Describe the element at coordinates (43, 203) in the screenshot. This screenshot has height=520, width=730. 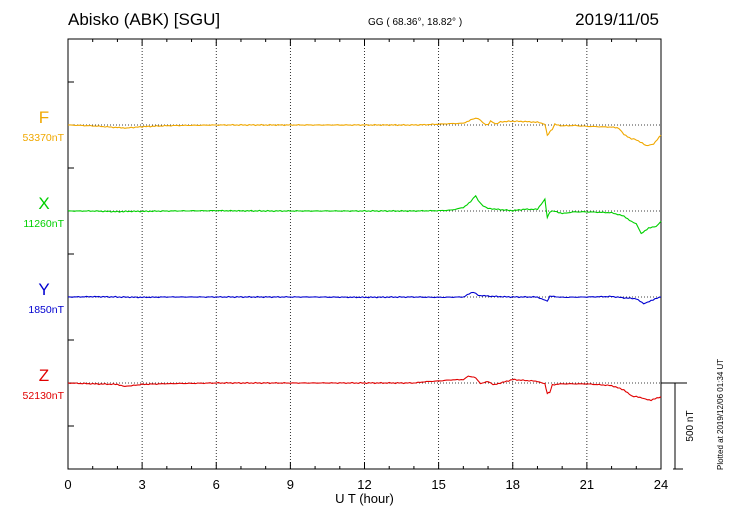
I see `series-name-x: X` at that location.